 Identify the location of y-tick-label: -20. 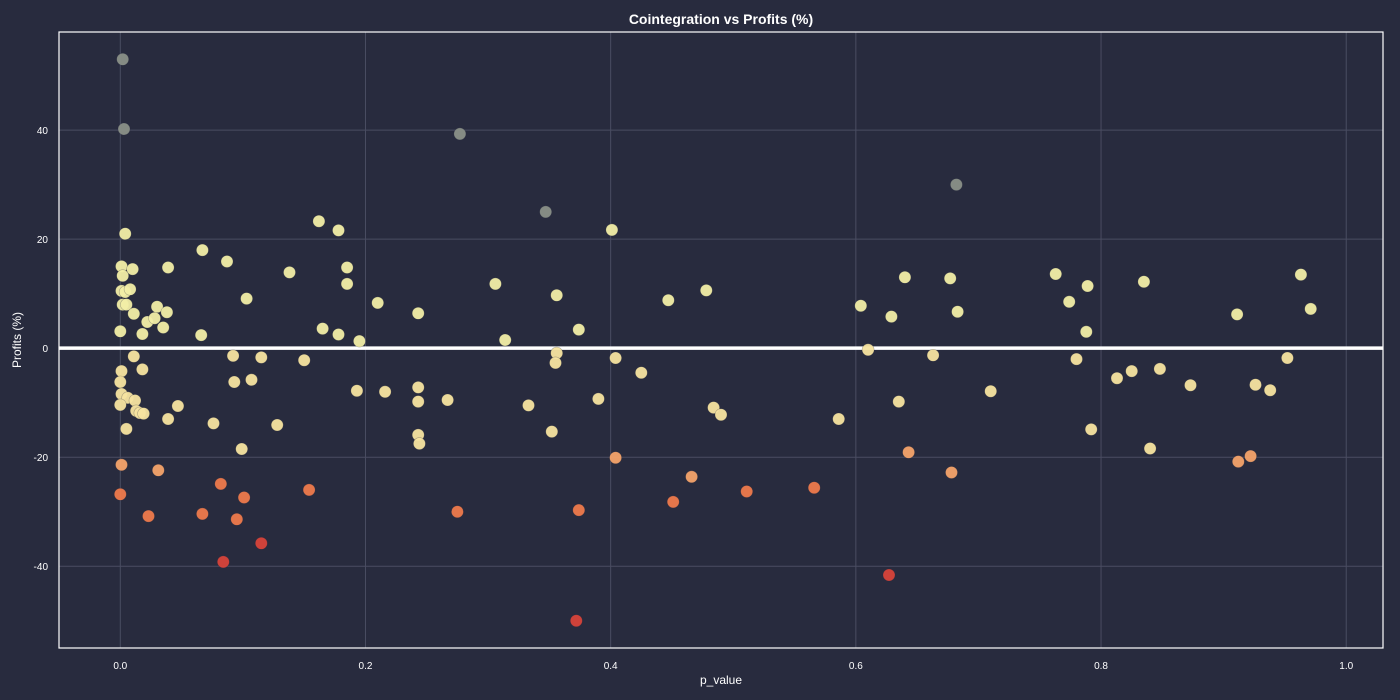
(41, 458).